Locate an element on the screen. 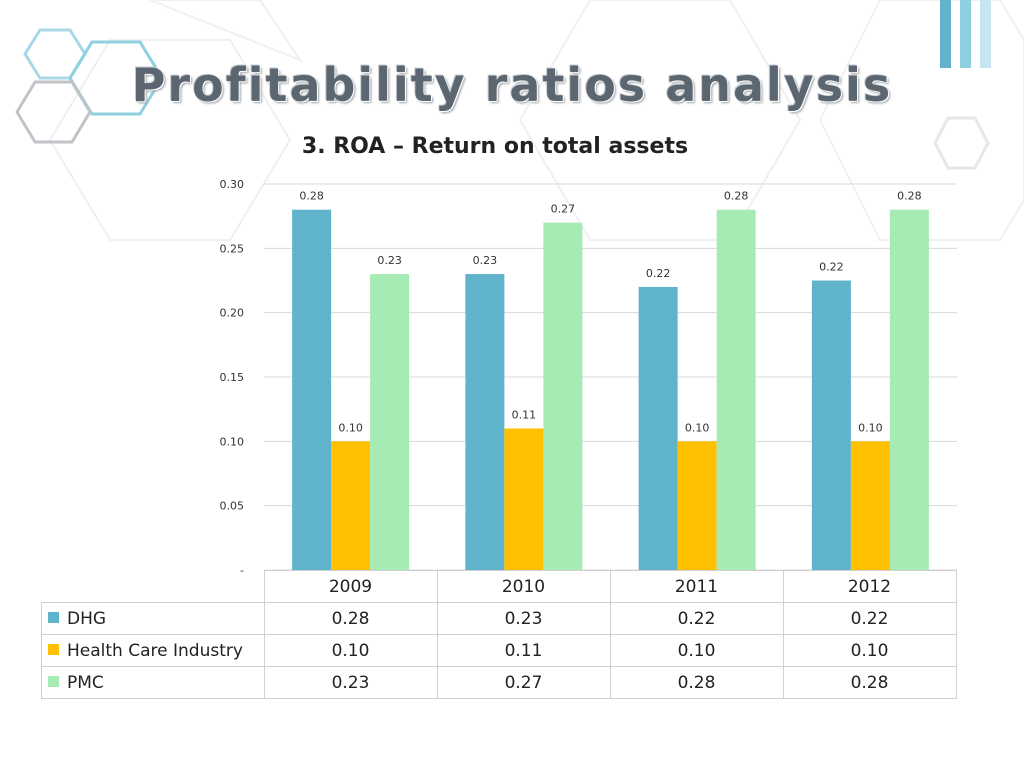  chart-title: 3. ROA – Return on total assets is located at coordinates (495, 146).